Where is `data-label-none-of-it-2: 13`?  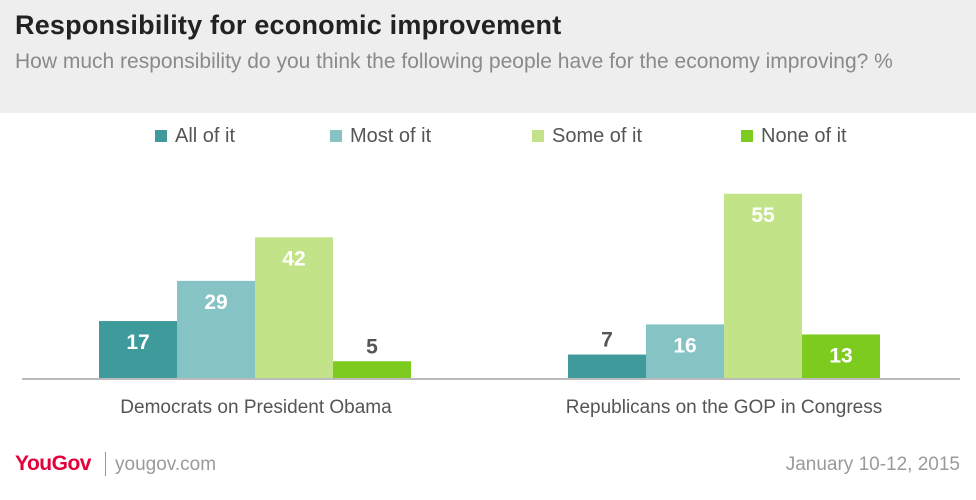 data-label-none-of-it-2: 13 is located at coordinates (840, 355).